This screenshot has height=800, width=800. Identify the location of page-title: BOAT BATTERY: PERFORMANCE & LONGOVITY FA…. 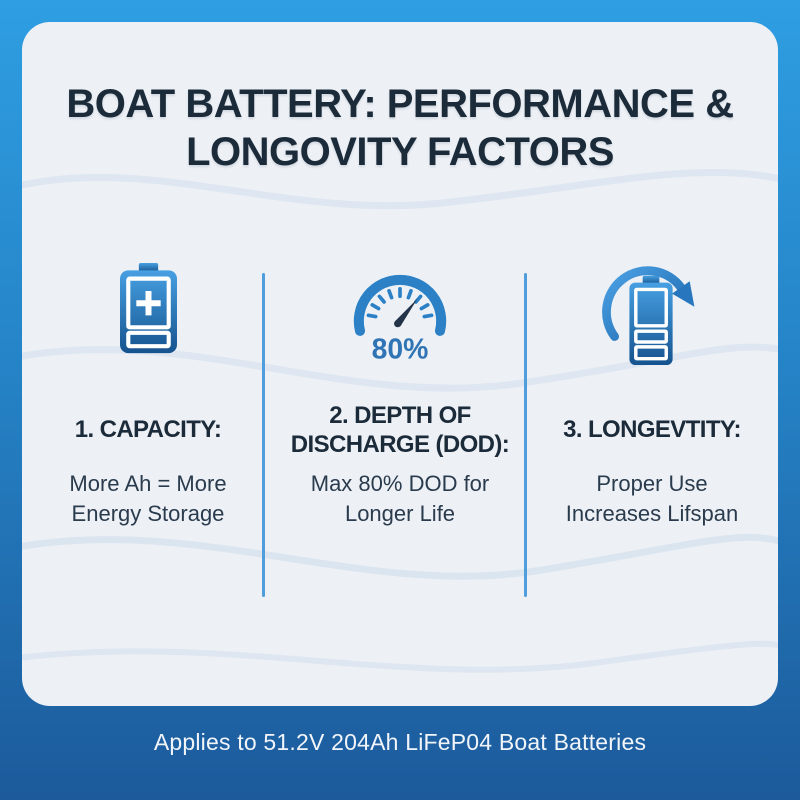
(400, 128).